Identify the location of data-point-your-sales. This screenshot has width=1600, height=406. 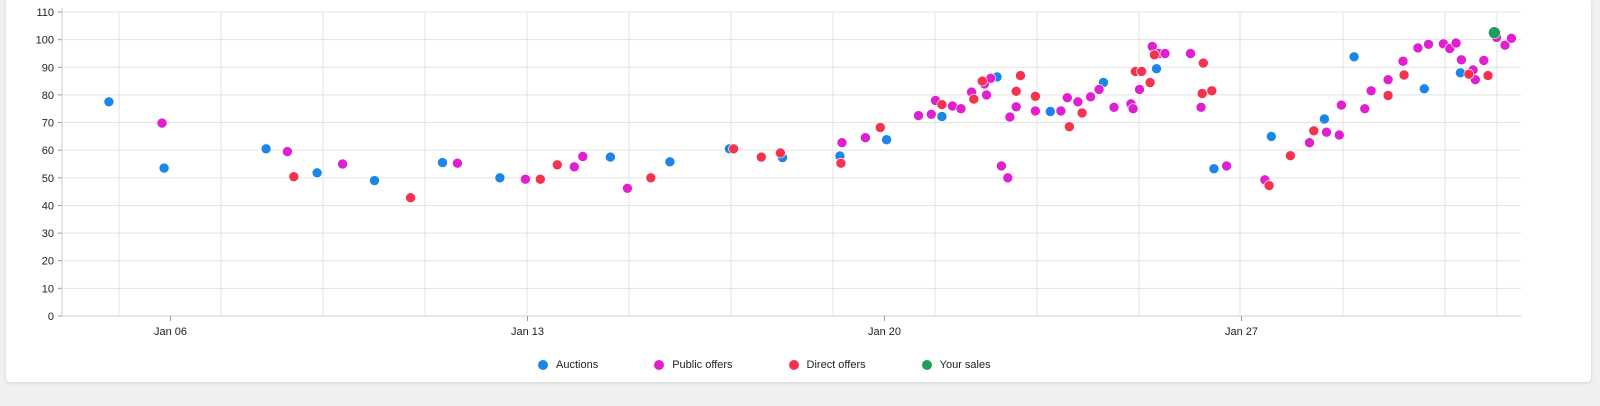
(1494, 33).